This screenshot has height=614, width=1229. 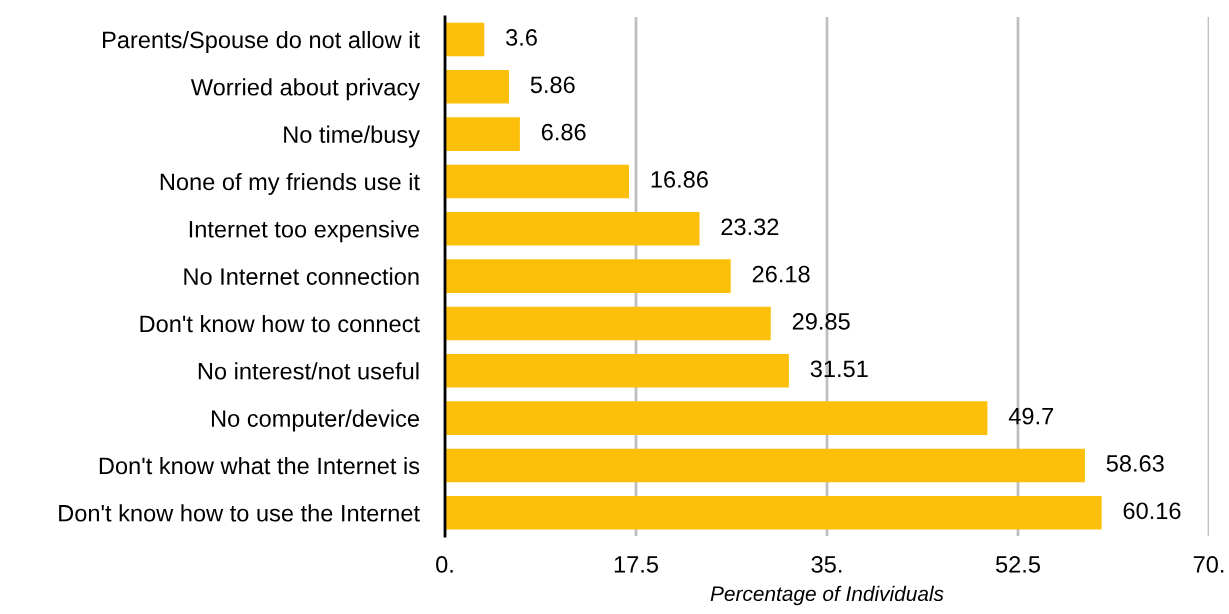 I want to click on y-tick-label: No Internet connection, so click(x=301, y=276).